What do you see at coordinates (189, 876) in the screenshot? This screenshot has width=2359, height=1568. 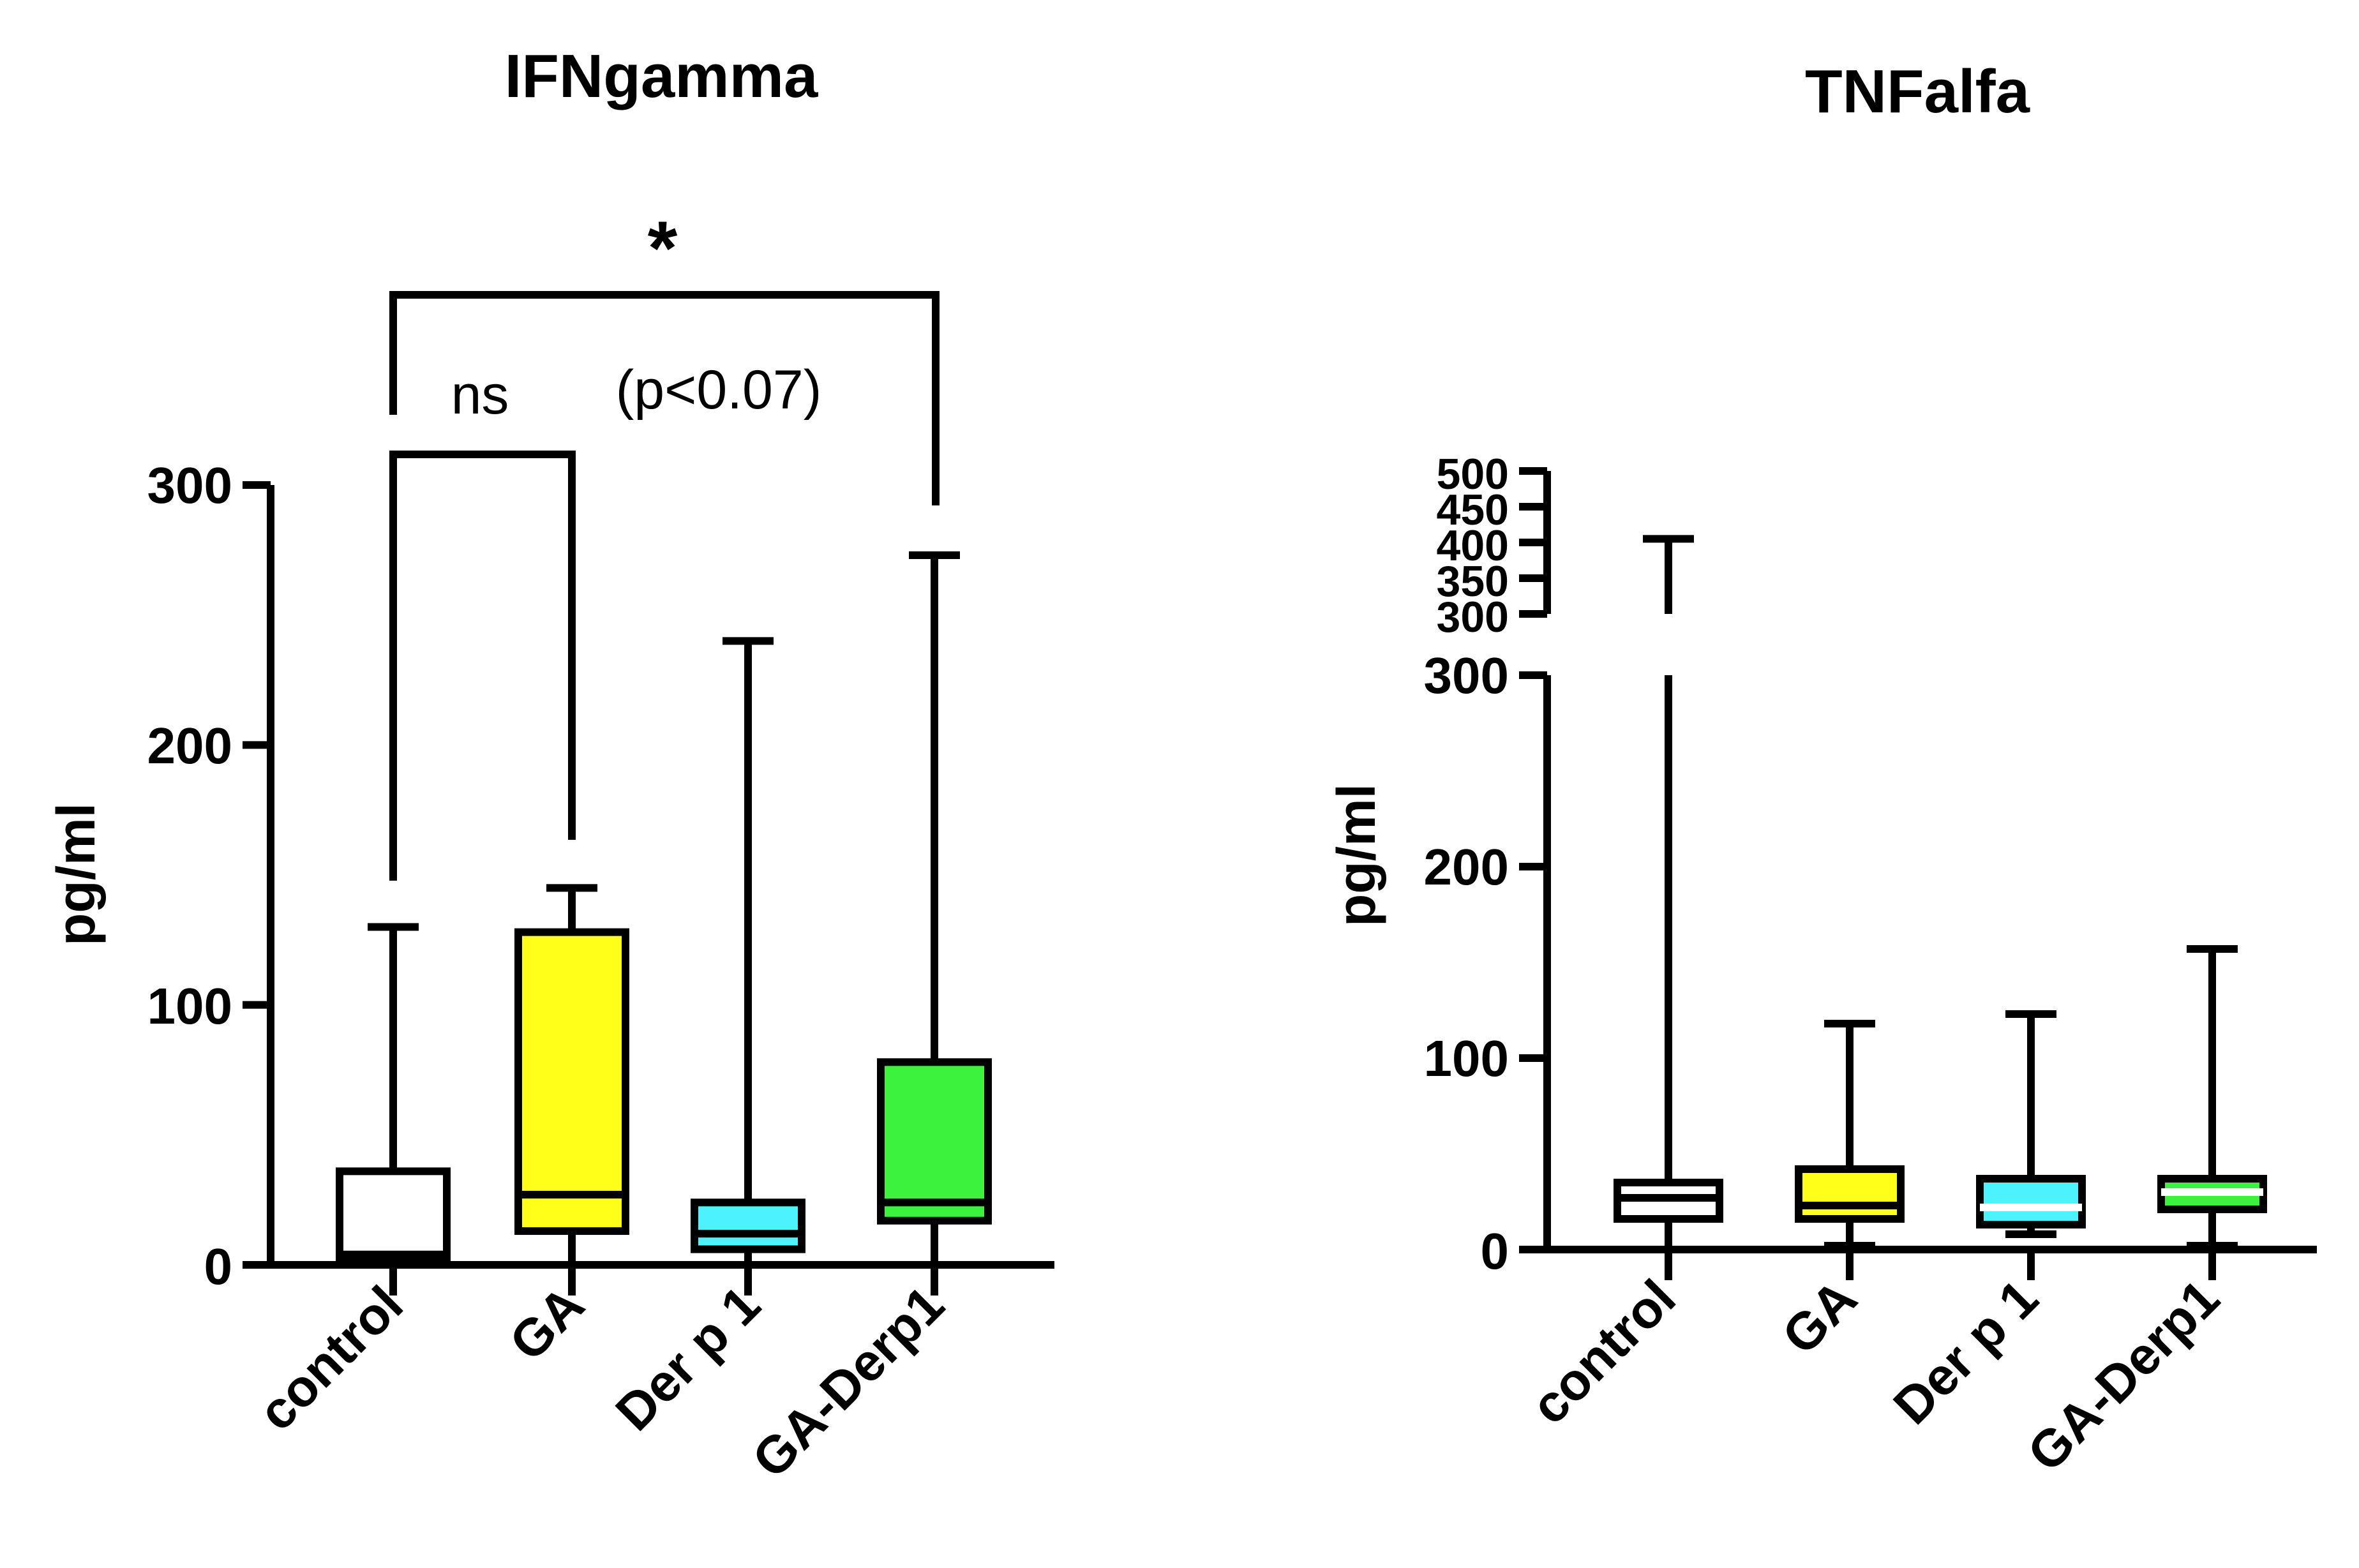 I see `ifngamma-tick-labels: 0 100 200 300` at bounding box center [189, 876].